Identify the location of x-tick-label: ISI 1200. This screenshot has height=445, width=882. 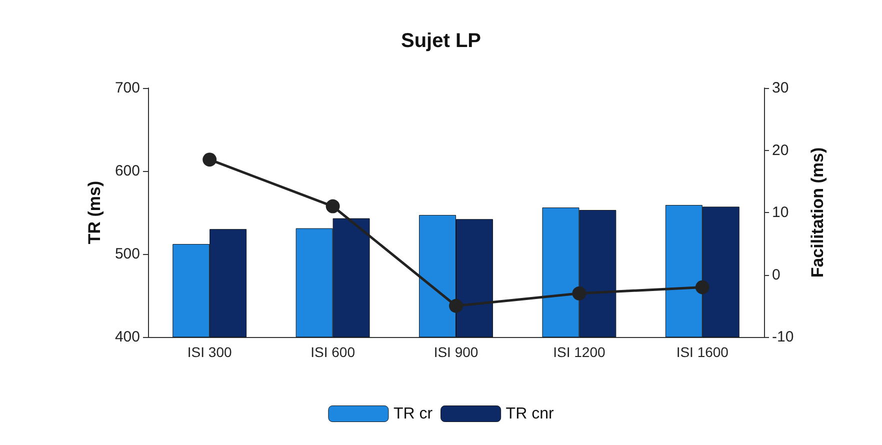
(579, 352).